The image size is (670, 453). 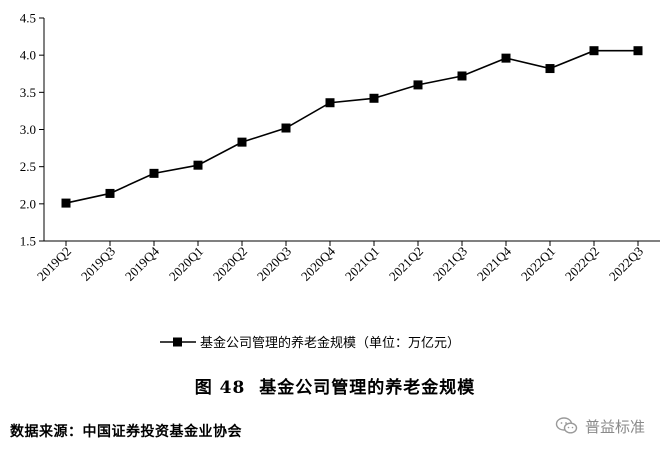 What do you see at coordinates (626, 264) in the screenshot?
I see `x-tick-label: 2022Q3` at bounding box center [626, 264].